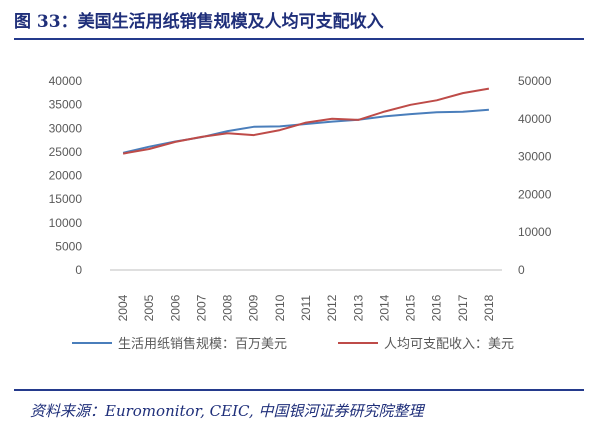 The height and width of the screenshot is (432, 597). What do you see at coordinates (66, 223) in the screenshot?
I see `left-tick-label: 10000` at bounding box center [66, 223].